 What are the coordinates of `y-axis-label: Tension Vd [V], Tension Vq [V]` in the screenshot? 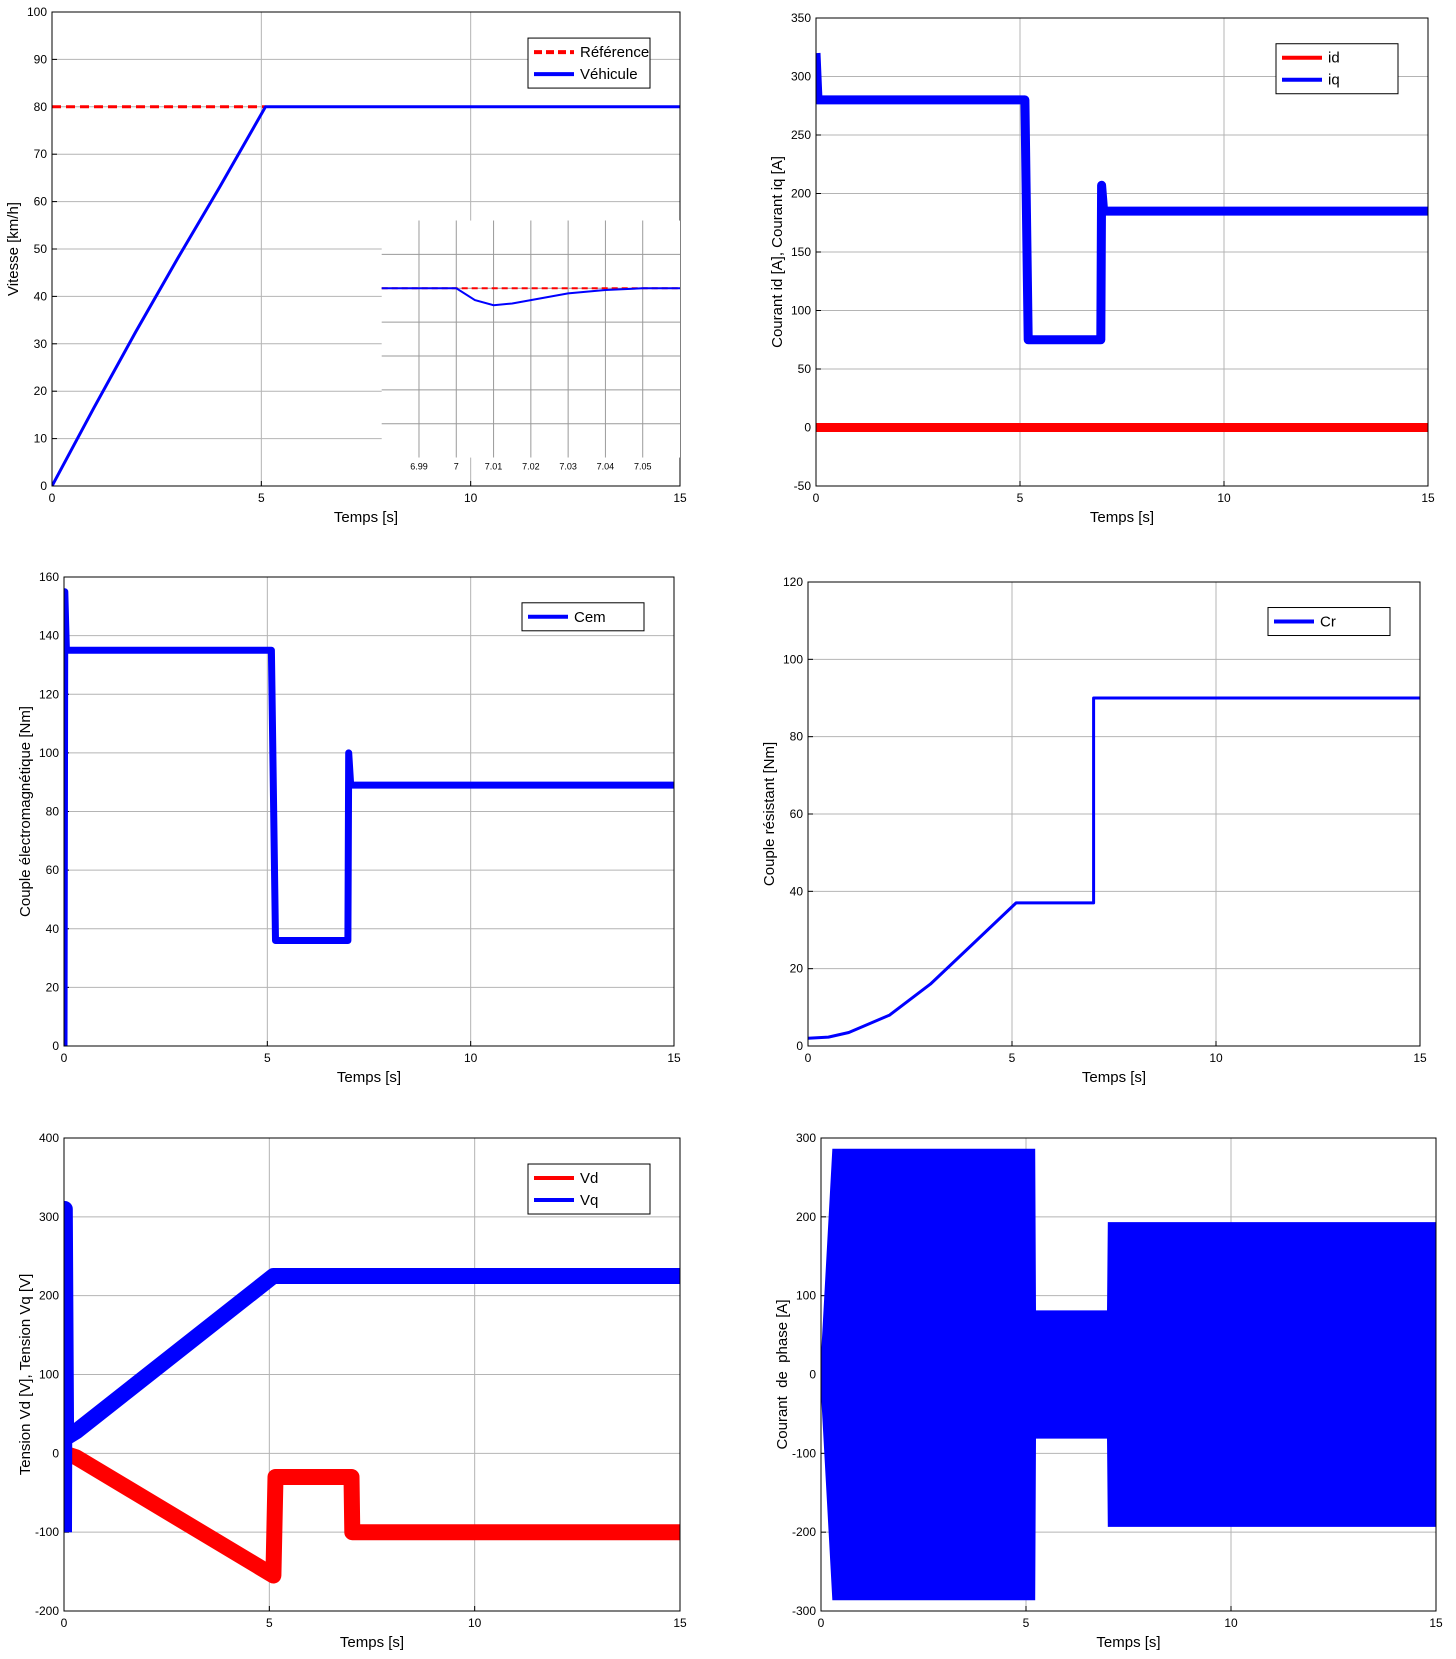 It's located at (25, 1375).